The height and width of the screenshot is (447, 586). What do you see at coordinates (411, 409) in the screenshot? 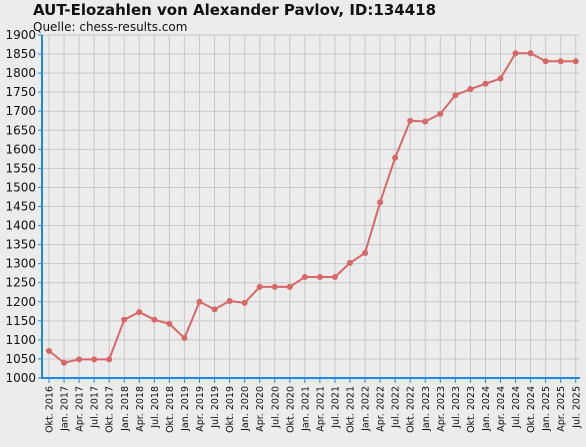
I see `x-tick-label: Okt. 2022` at bounding box center [411, 409].